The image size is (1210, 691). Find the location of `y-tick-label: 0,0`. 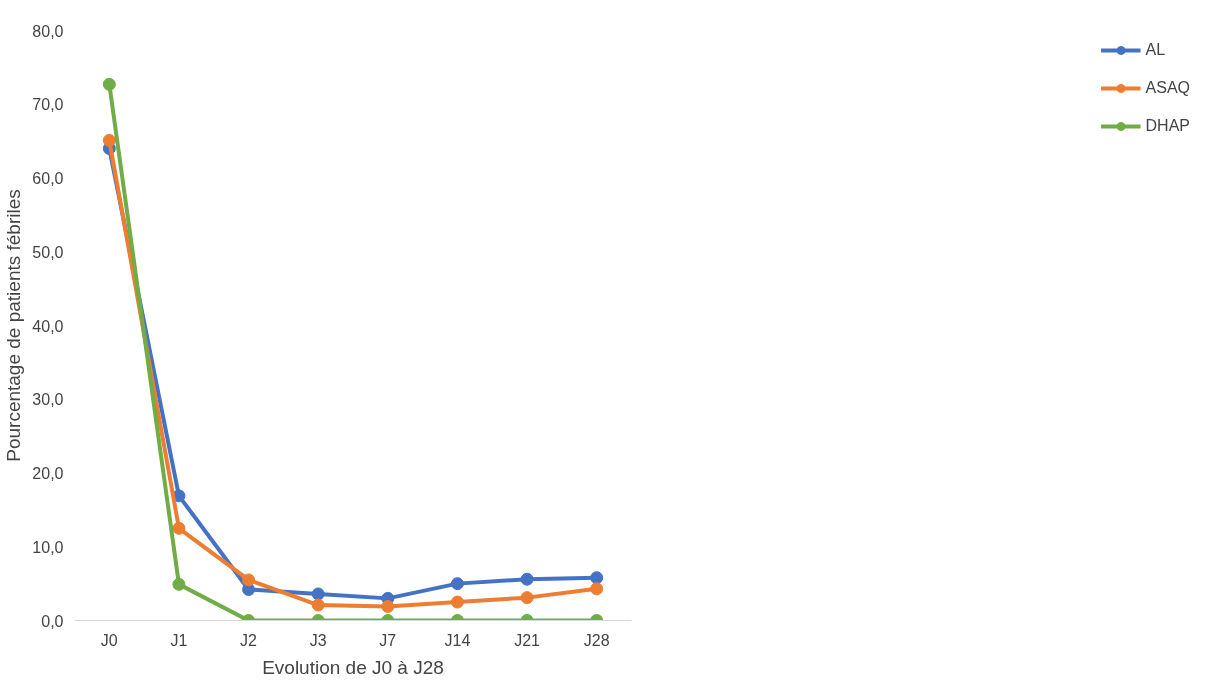

y-tick-label: 0,0 is located at coordinates (52, 621).